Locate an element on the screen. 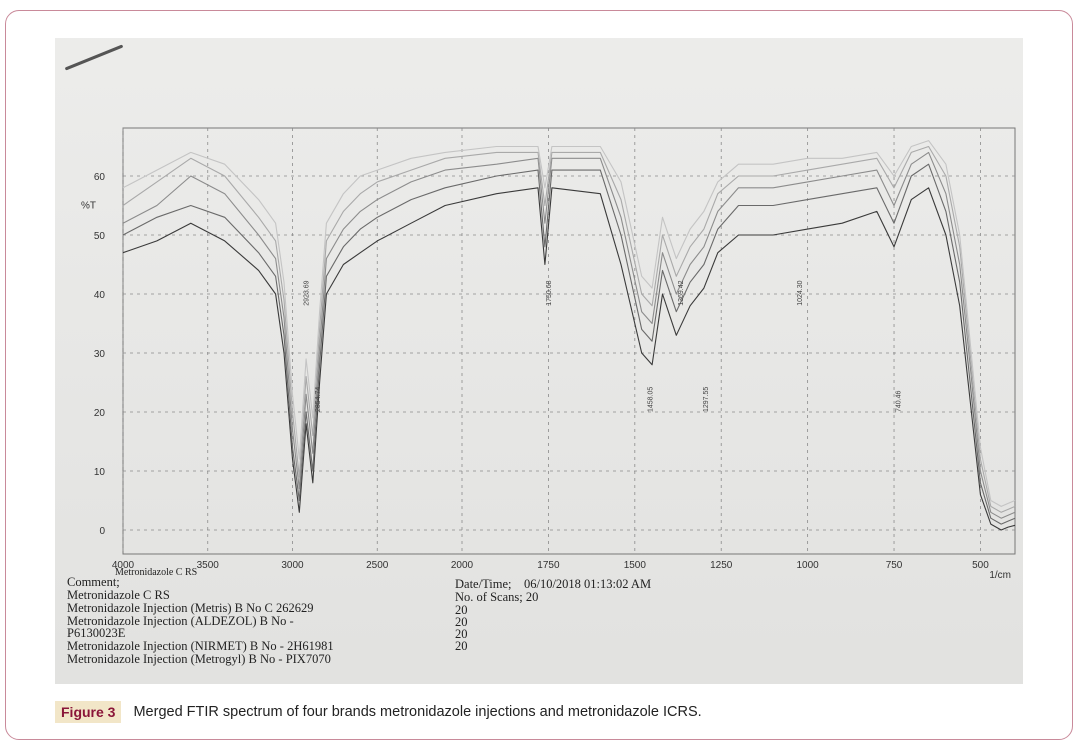 The width and height of the screenshot is (1082, 752). peak-label: 2923.69 is located at coordinates (306, 292).